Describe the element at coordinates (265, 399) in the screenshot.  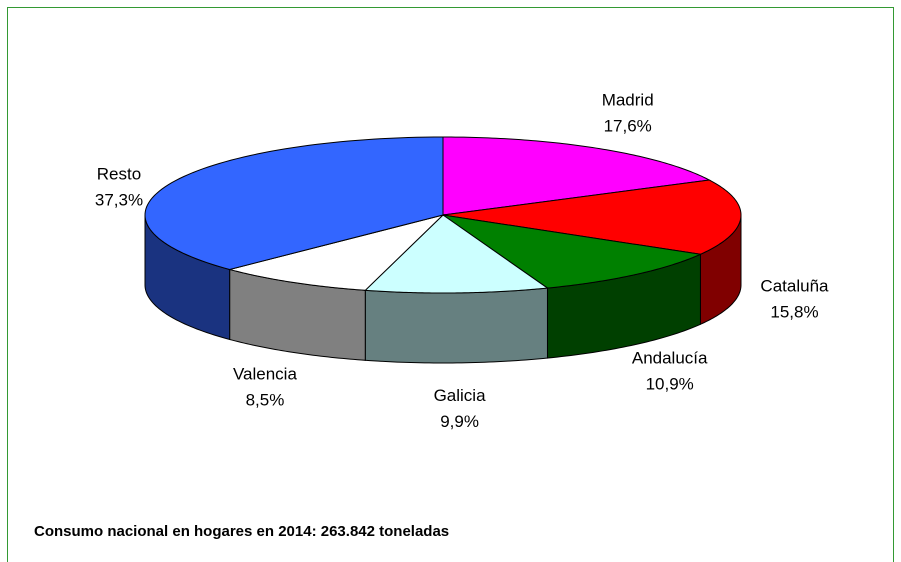
I see `slice-value-label: 8,5%` at that location.